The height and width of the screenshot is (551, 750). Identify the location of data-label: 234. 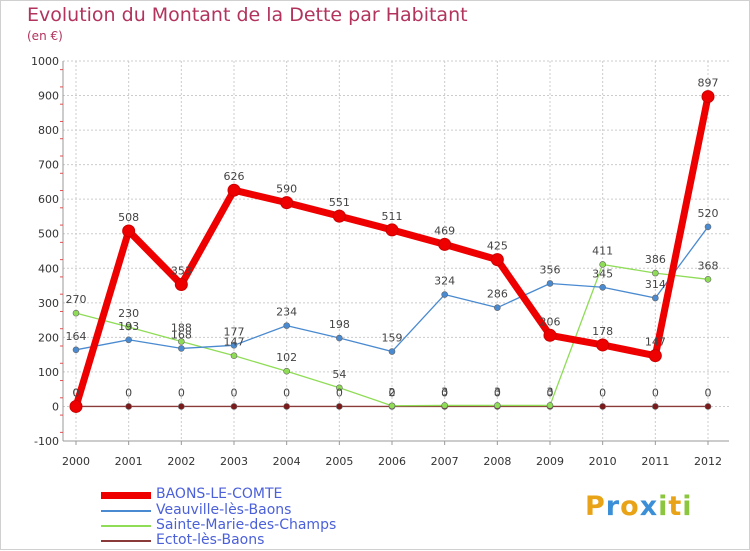
(286, 312).